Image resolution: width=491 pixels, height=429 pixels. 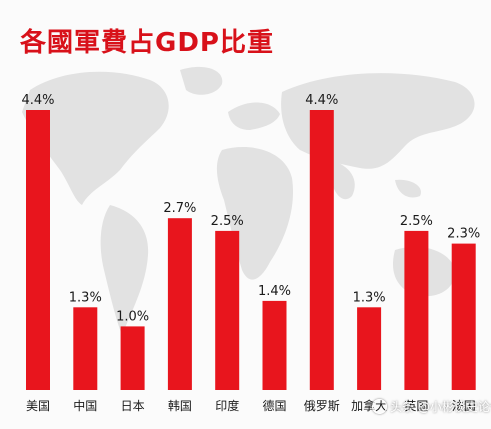 What do you see at coordinates (416, 221) in the screenshot?
I see `value-label-8: 2.5%` at bounding box center [416, 221].